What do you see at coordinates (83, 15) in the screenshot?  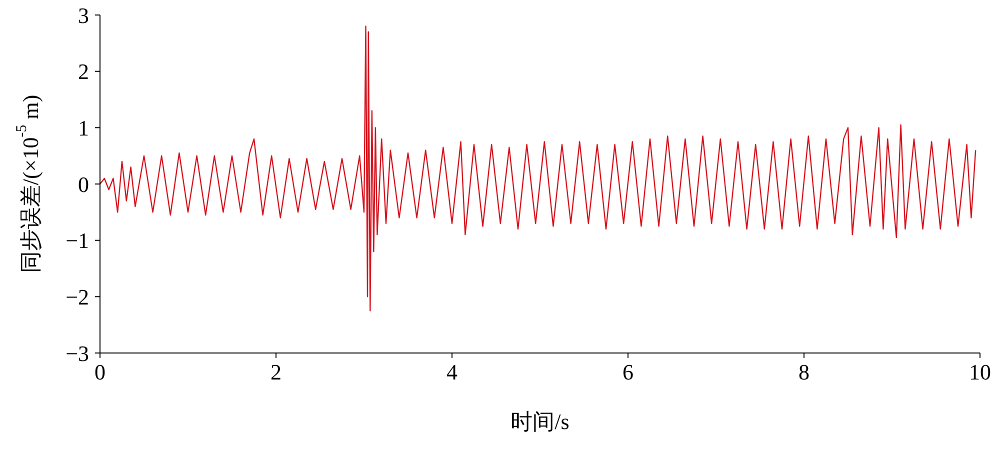 I see `y-tick-label: 3` at bounding box center [83, 15].